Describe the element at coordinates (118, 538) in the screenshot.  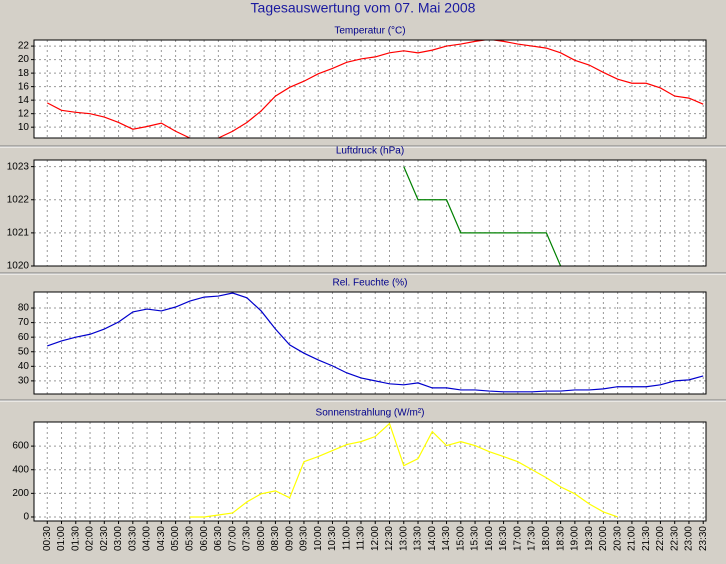
I see `x-tick-label: 03:00` at that location.